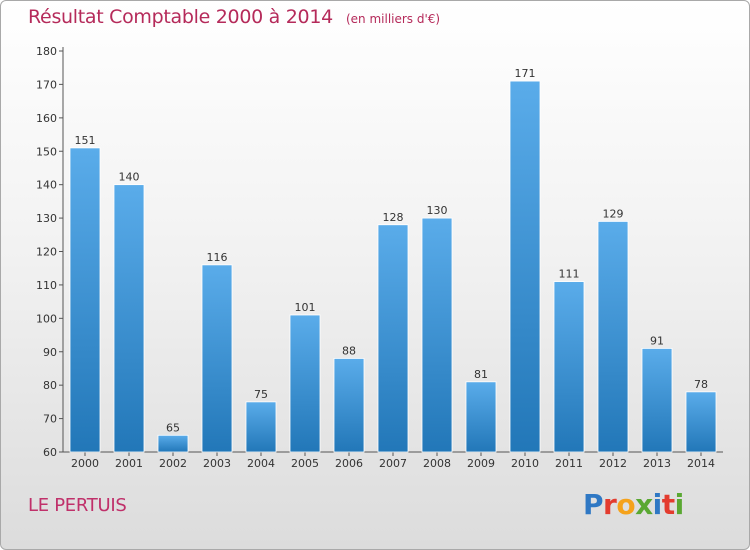  Describe the element at coordinates (525, 266) in the screenshot. I see `bar-2010` at that location.